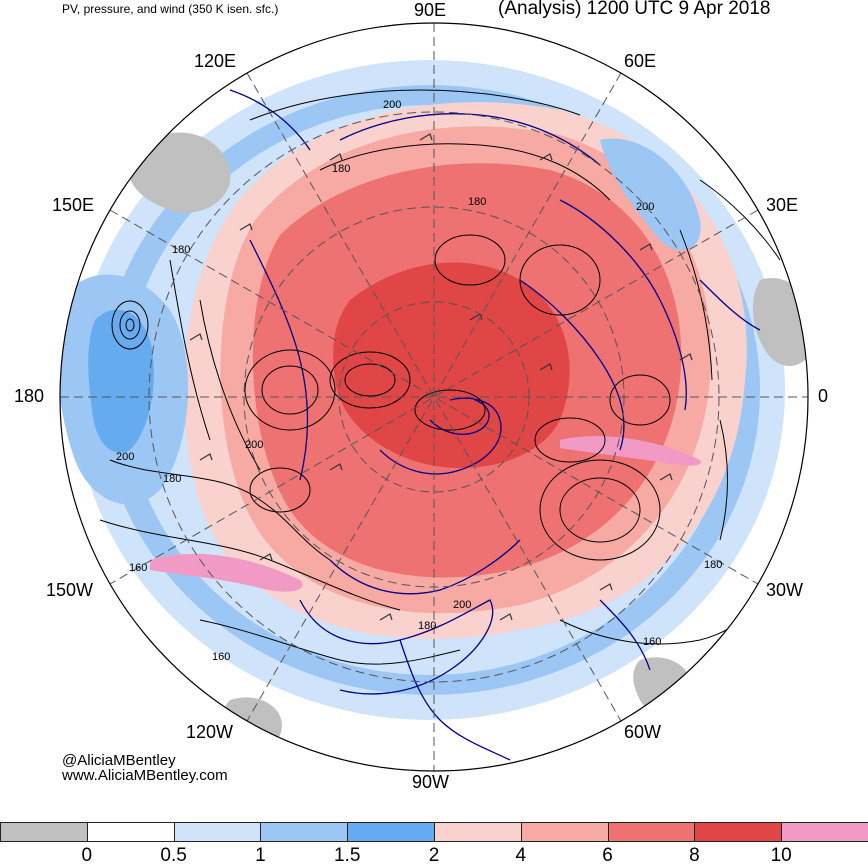 This screenshot has width=868, height=867. What do you see at coordinates (215, 61) in the screenshot?
I see `lon-label-120e: 120E` at bounding box center [215, 61].